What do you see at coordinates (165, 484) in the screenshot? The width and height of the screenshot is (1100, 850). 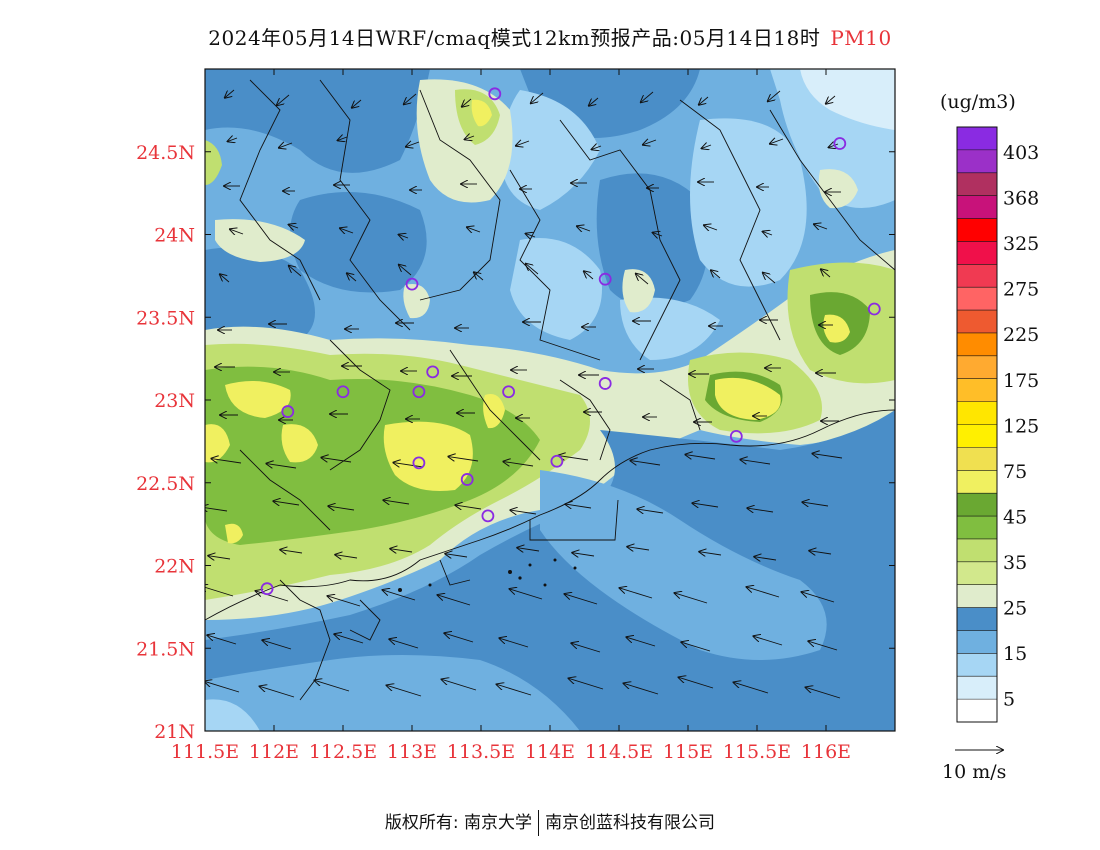 I see `lat-tick-label: 22.5N` at bounding box center [165, 484].